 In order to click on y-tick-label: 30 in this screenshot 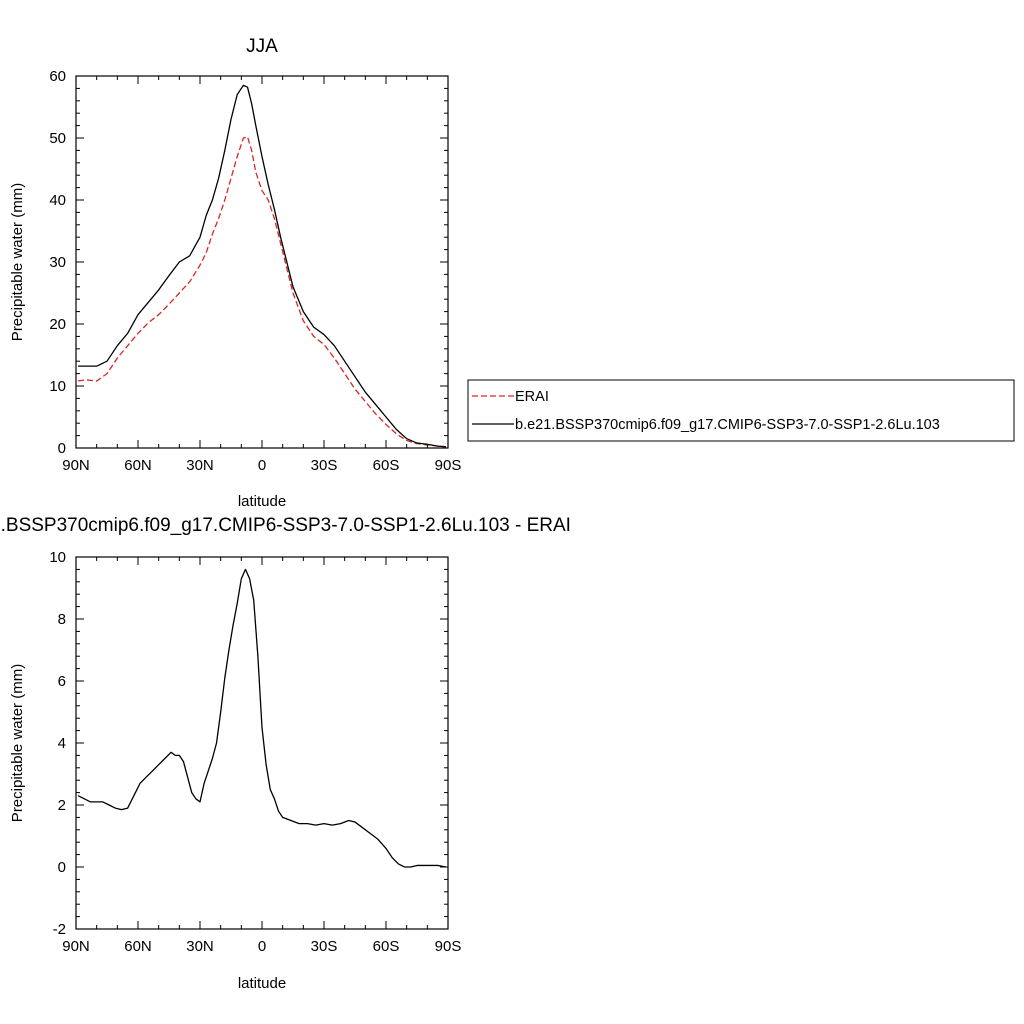, I will do `click(57, 262)`.